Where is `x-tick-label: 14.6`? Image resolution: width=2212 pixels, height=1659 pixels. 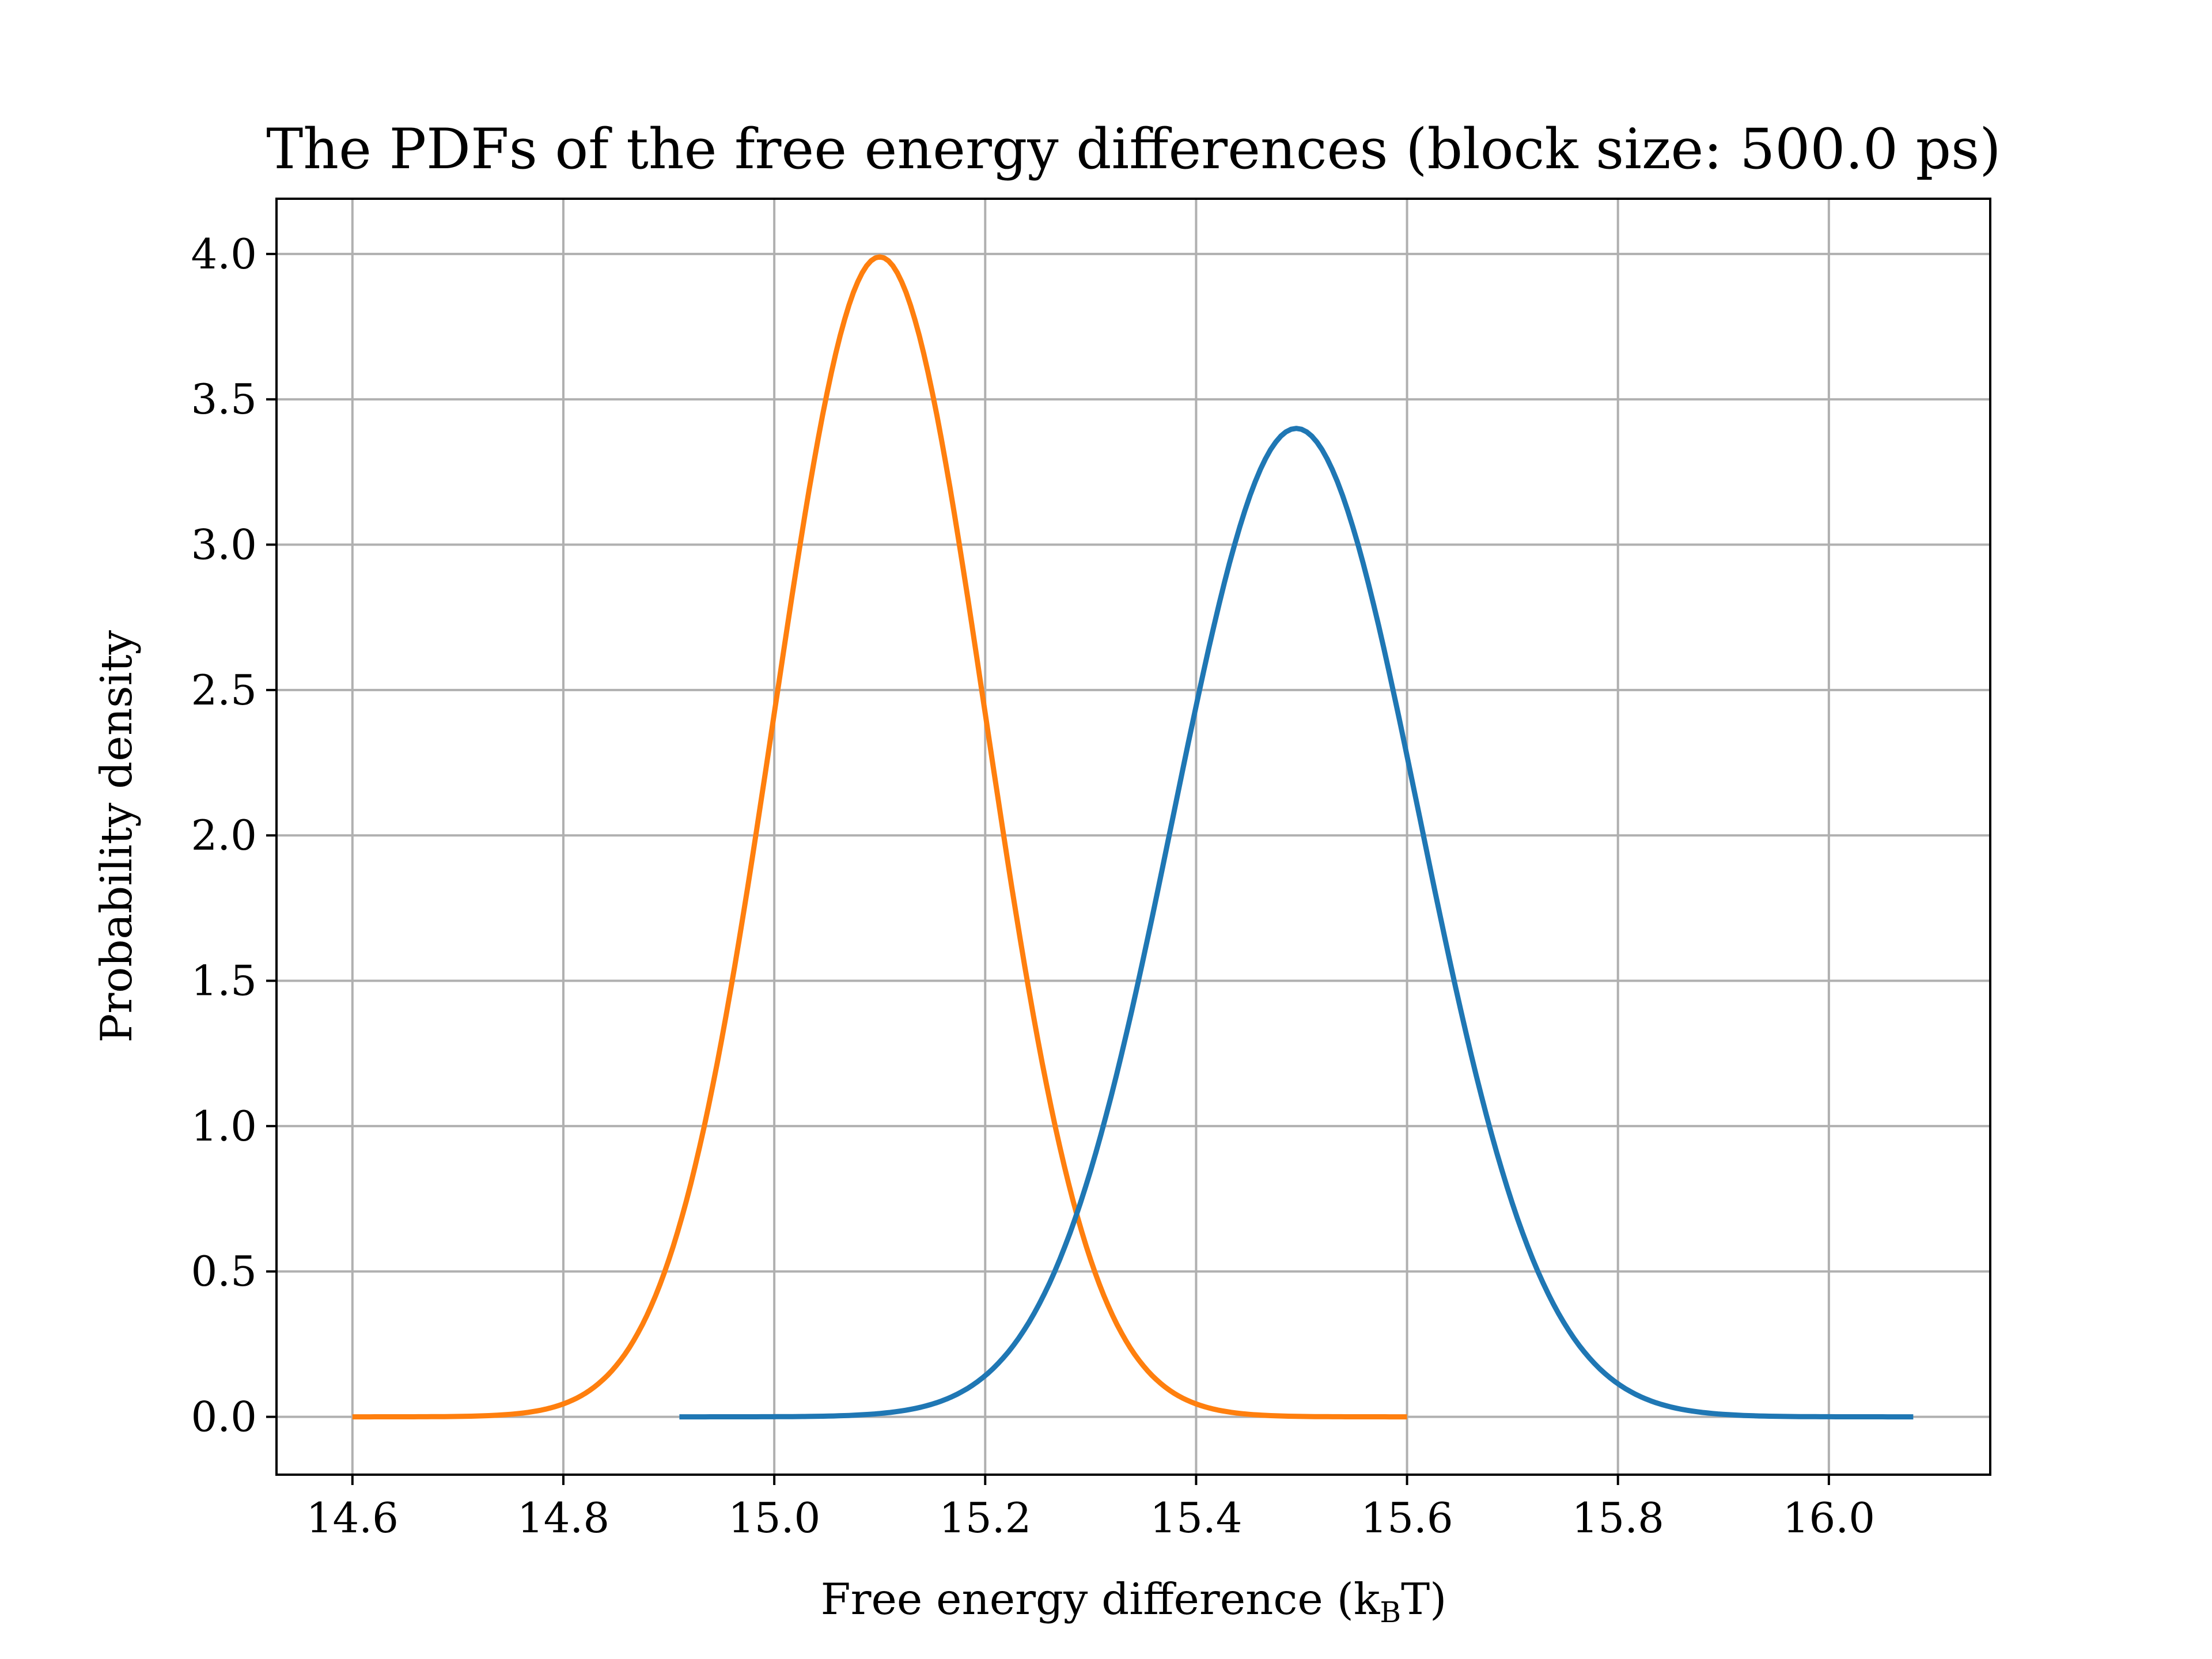
x-tick-label: 14.6 is located at coordinates (352, 1518).